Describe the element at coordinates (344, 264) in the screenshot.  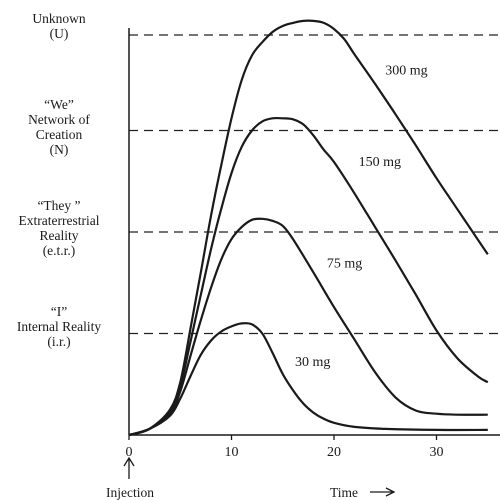
I see `series-label: 75 mg` at that location.